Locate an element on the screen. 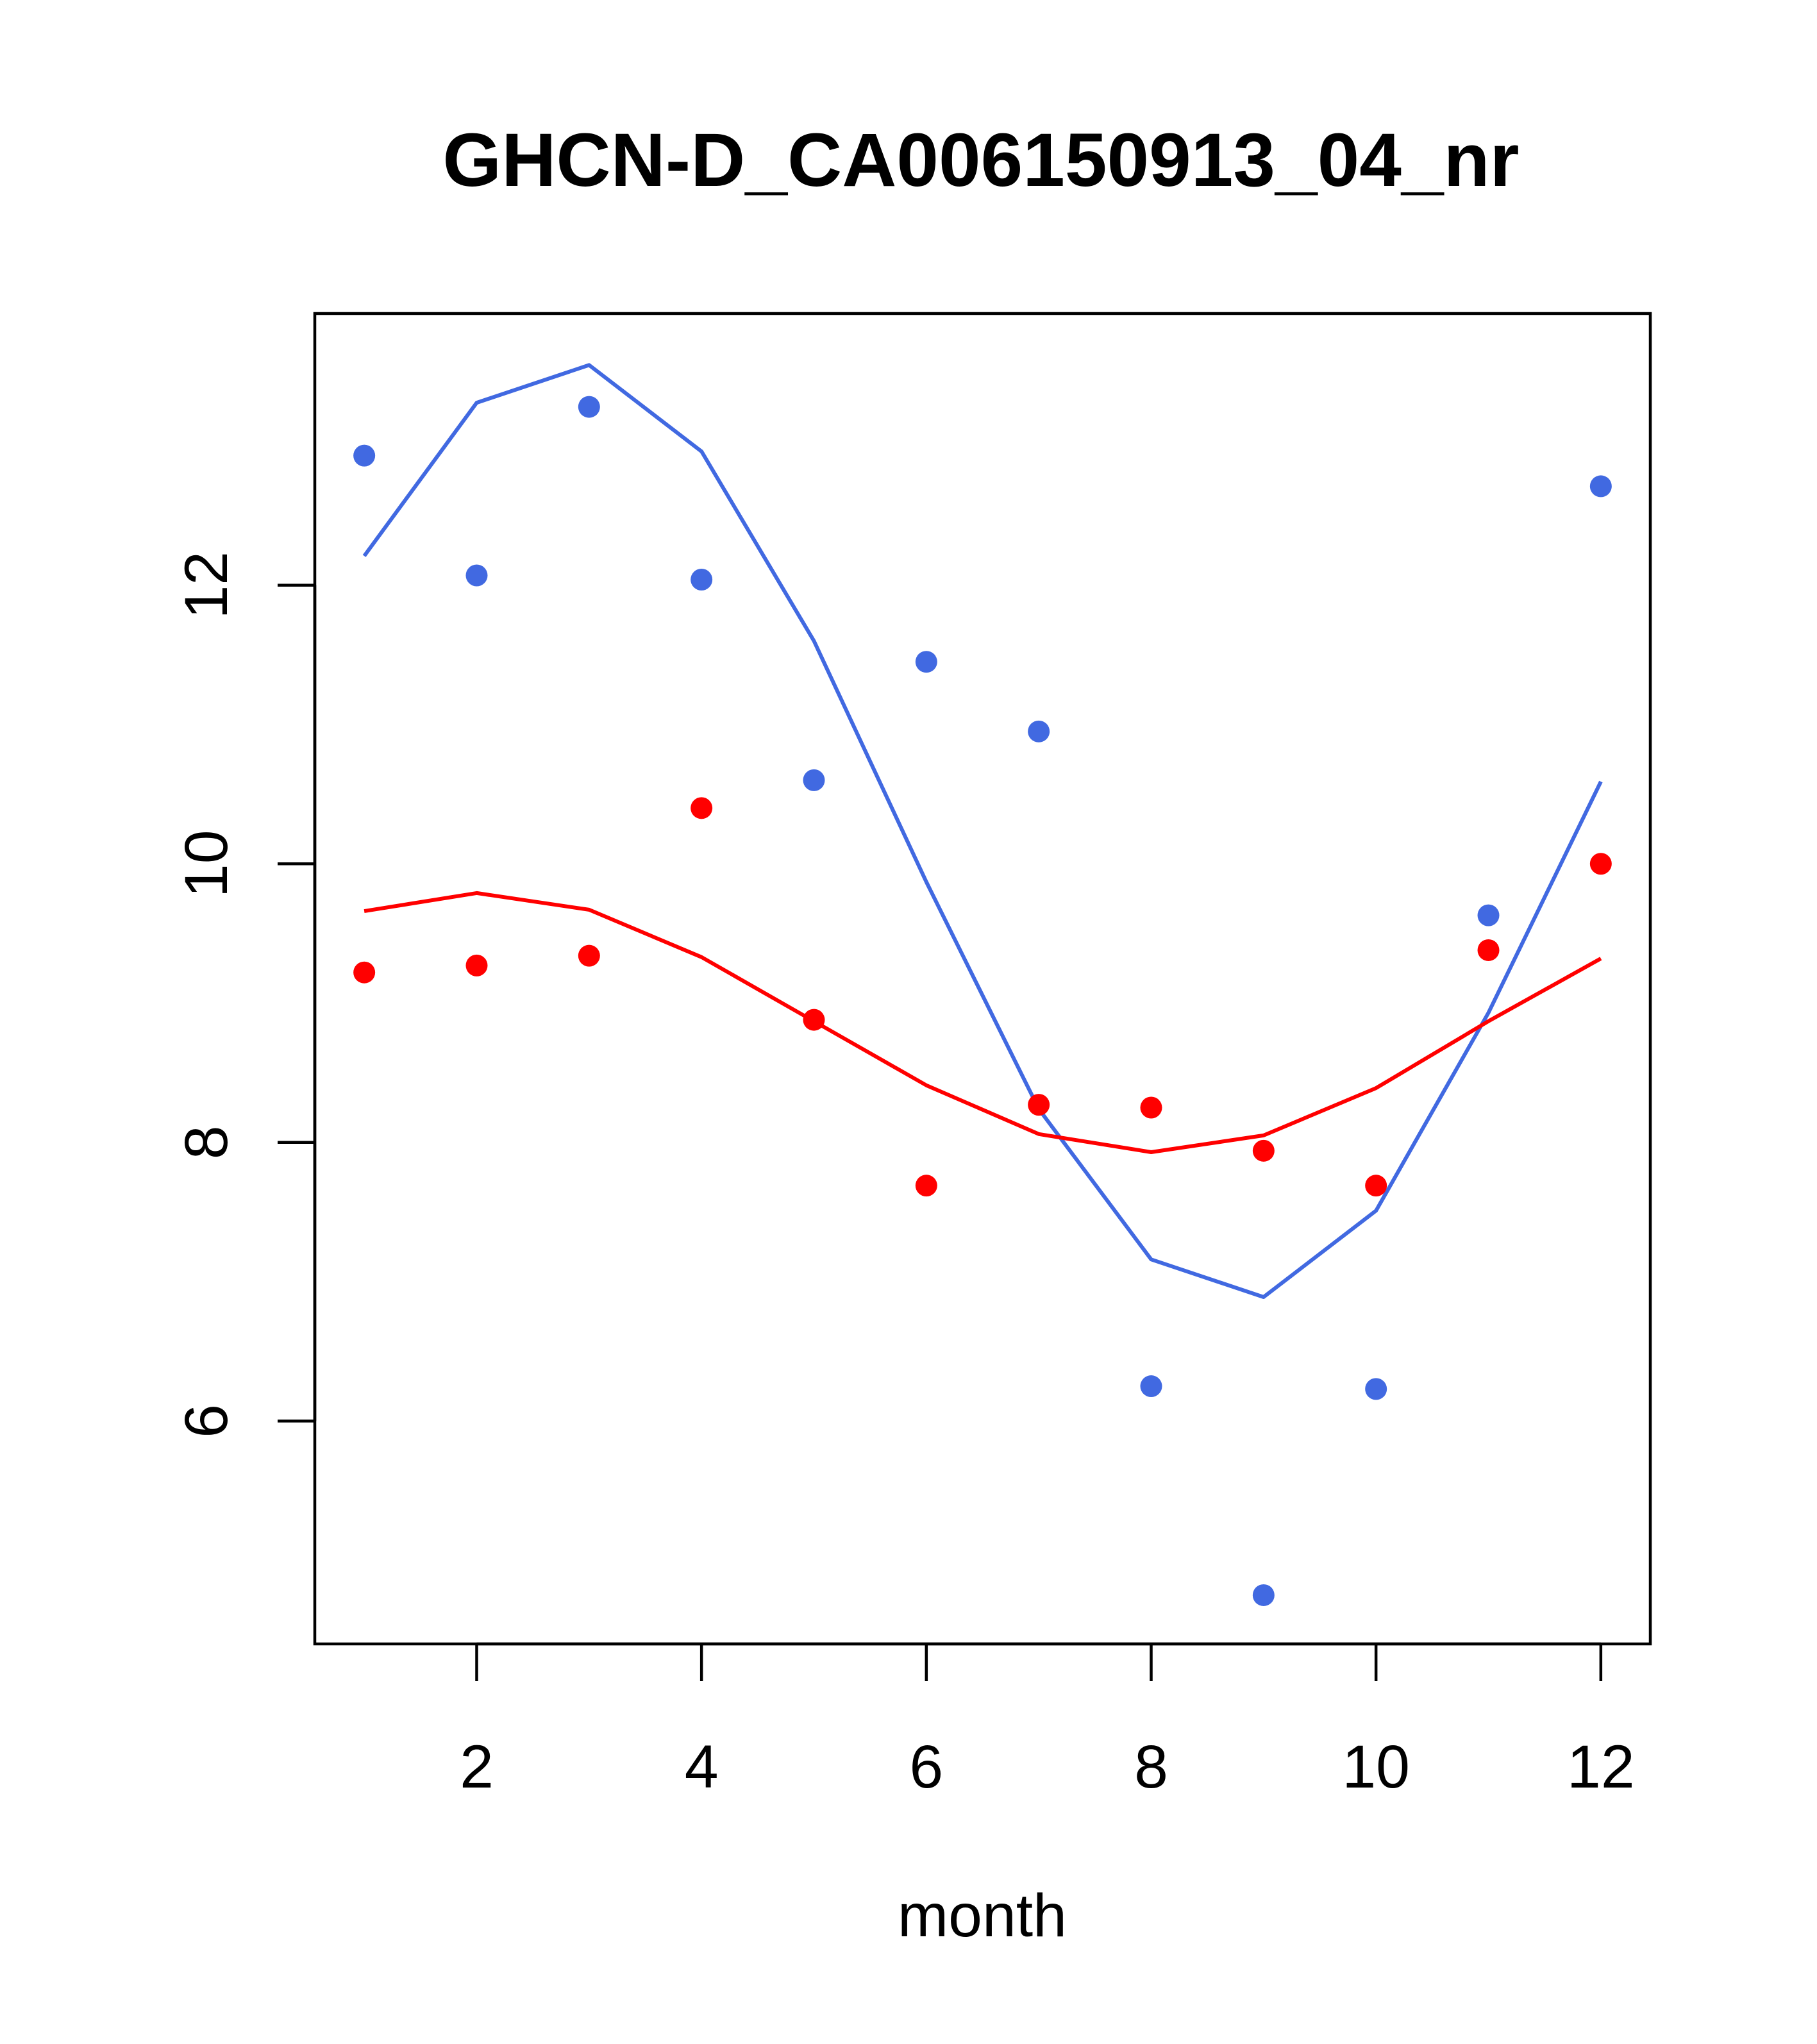 This screenshot has width=1817, height=2044. x-tick-label: 6 is located at coordinates (926, 1767).